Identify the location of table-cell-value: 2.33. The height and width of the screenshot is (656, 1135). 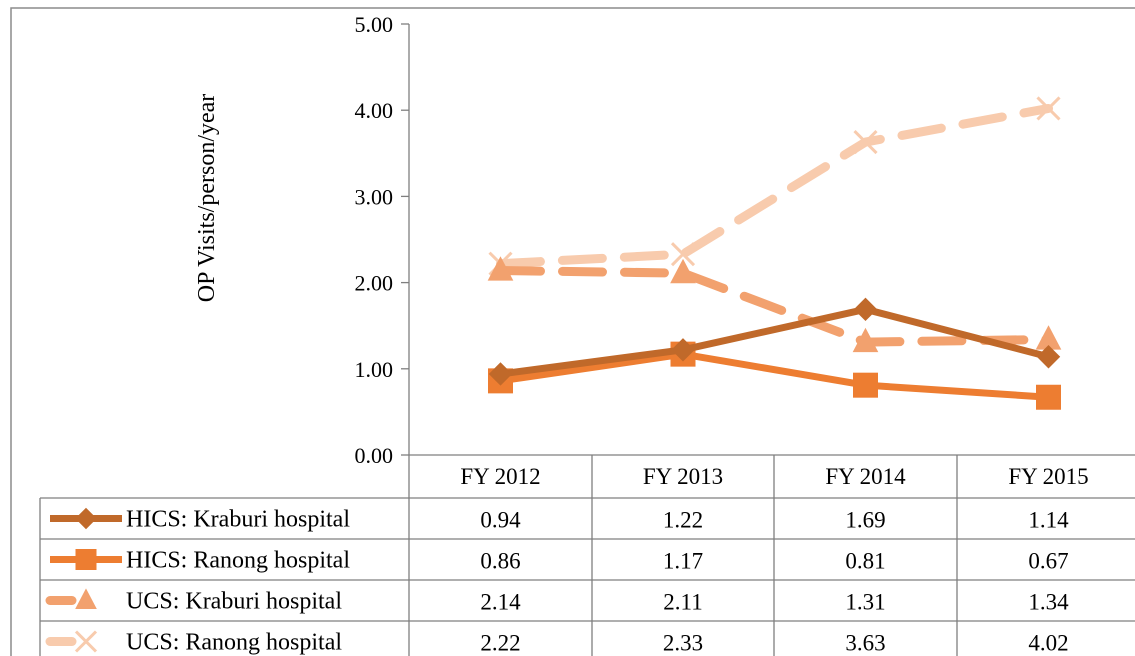
(683, 643).